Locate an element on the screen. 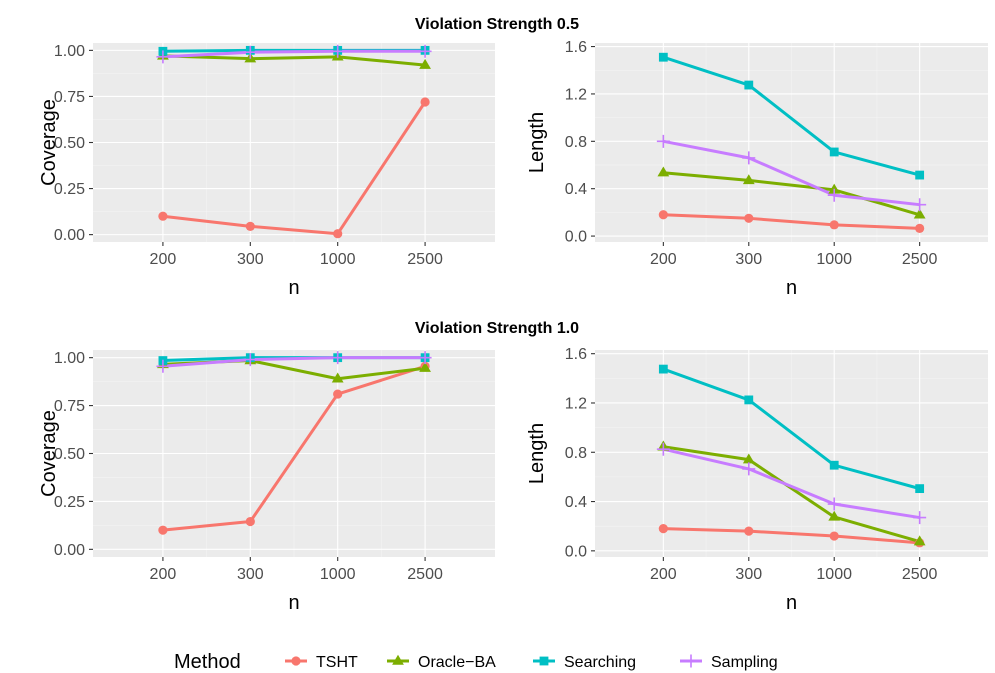 Image resolution: width=995 pixels, height=673 pixels. legend-item: Sampling is located at coordinates (729, 662).